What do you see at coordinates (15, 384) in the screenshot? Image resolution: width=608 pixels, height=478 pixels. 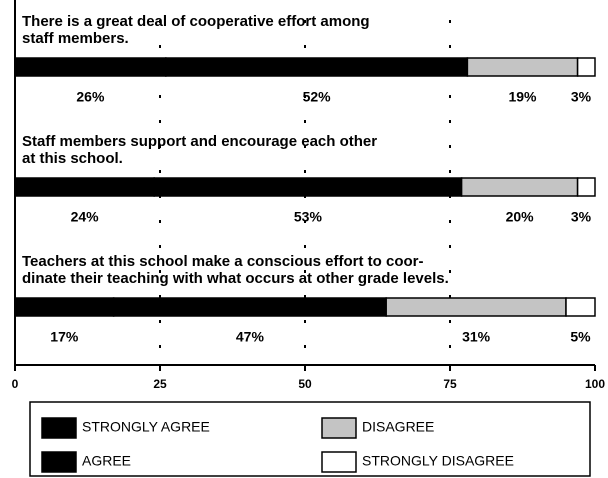 I see `x-tick-label: 0` at bounding box center [15, 384].